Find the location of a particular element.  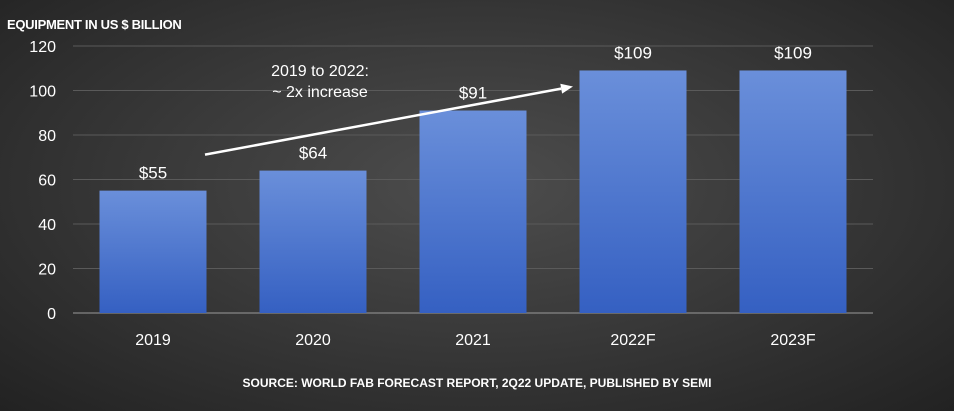

y-tick-label: 100 is located at coordinates (42, 92).